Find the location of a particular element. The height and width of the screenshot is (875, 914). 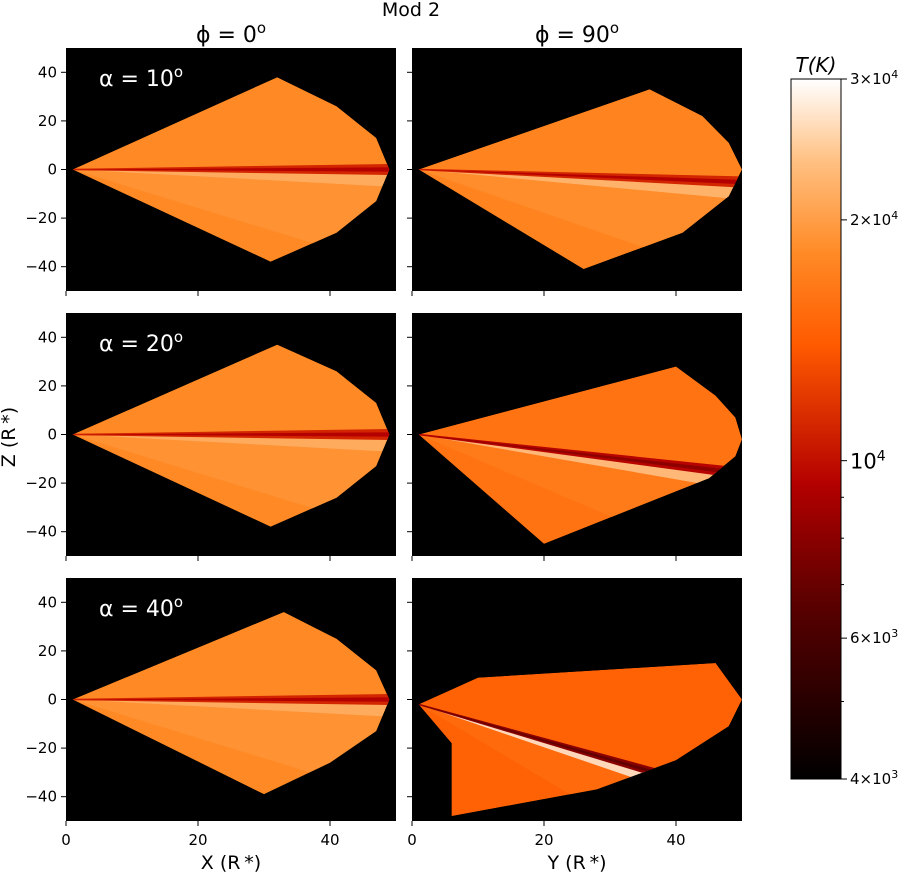

outflow-region is located at coordinates (580, 740).